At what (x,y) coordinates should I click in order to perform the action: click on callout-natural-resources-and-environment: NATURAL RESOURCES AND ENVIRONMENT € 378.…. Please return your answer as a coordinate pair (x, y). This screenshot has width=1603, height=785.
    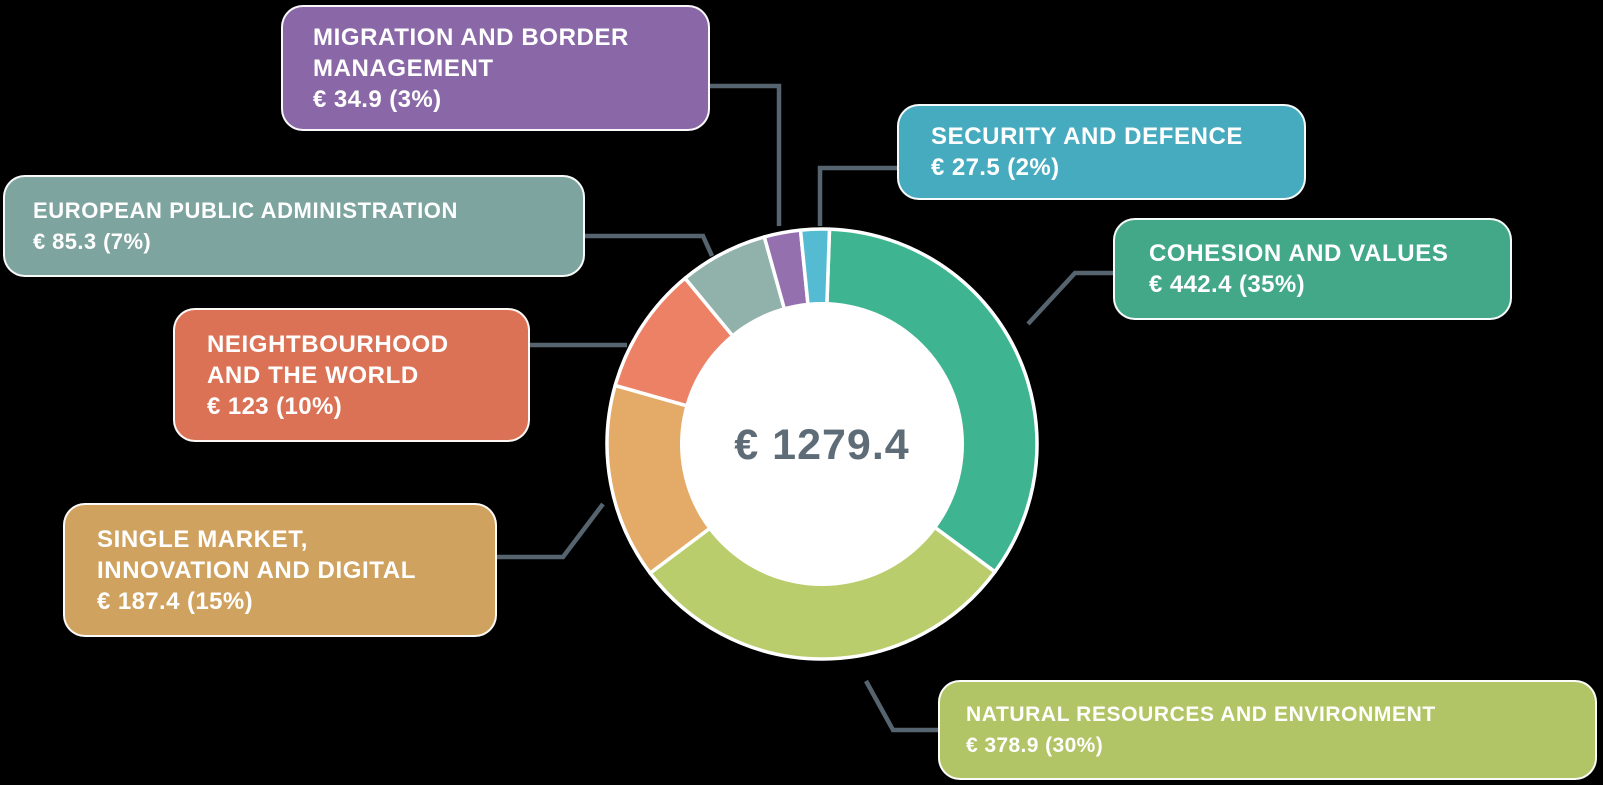
    Looking at the image, I should click on (1267, 730).